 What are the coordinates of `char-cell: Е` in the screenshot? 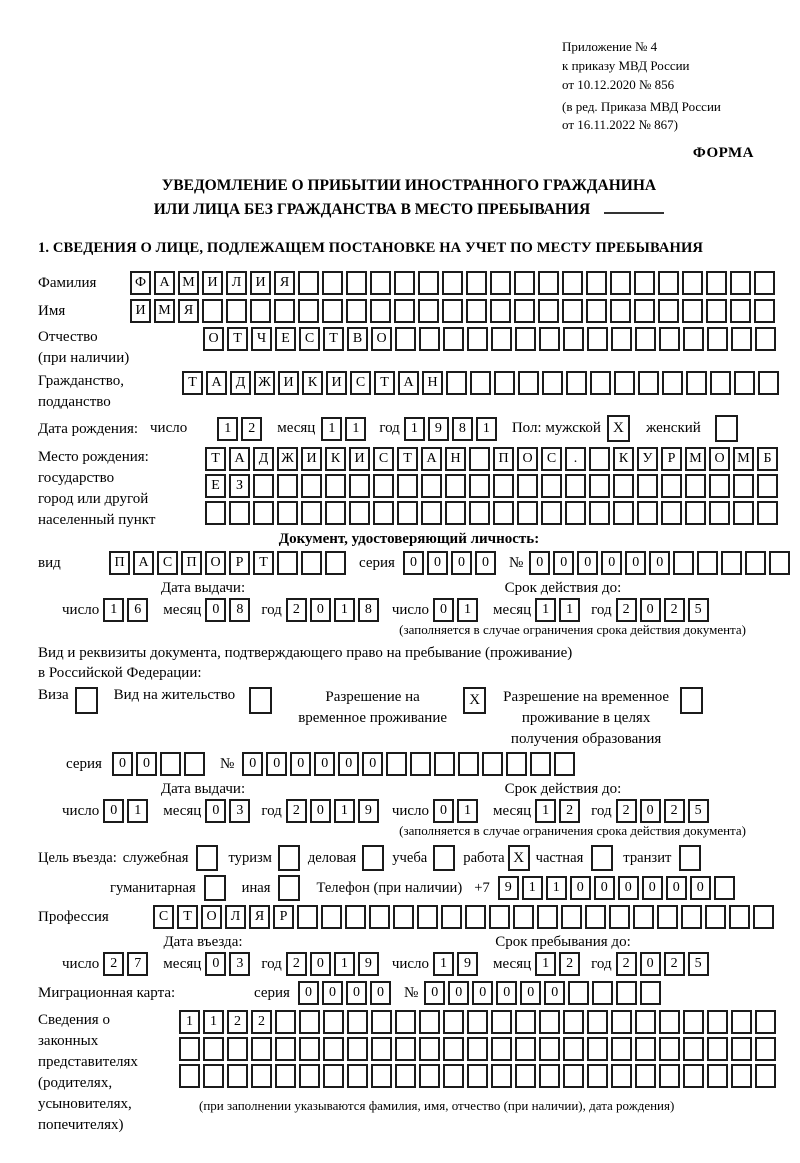 It's located at (285, 339).